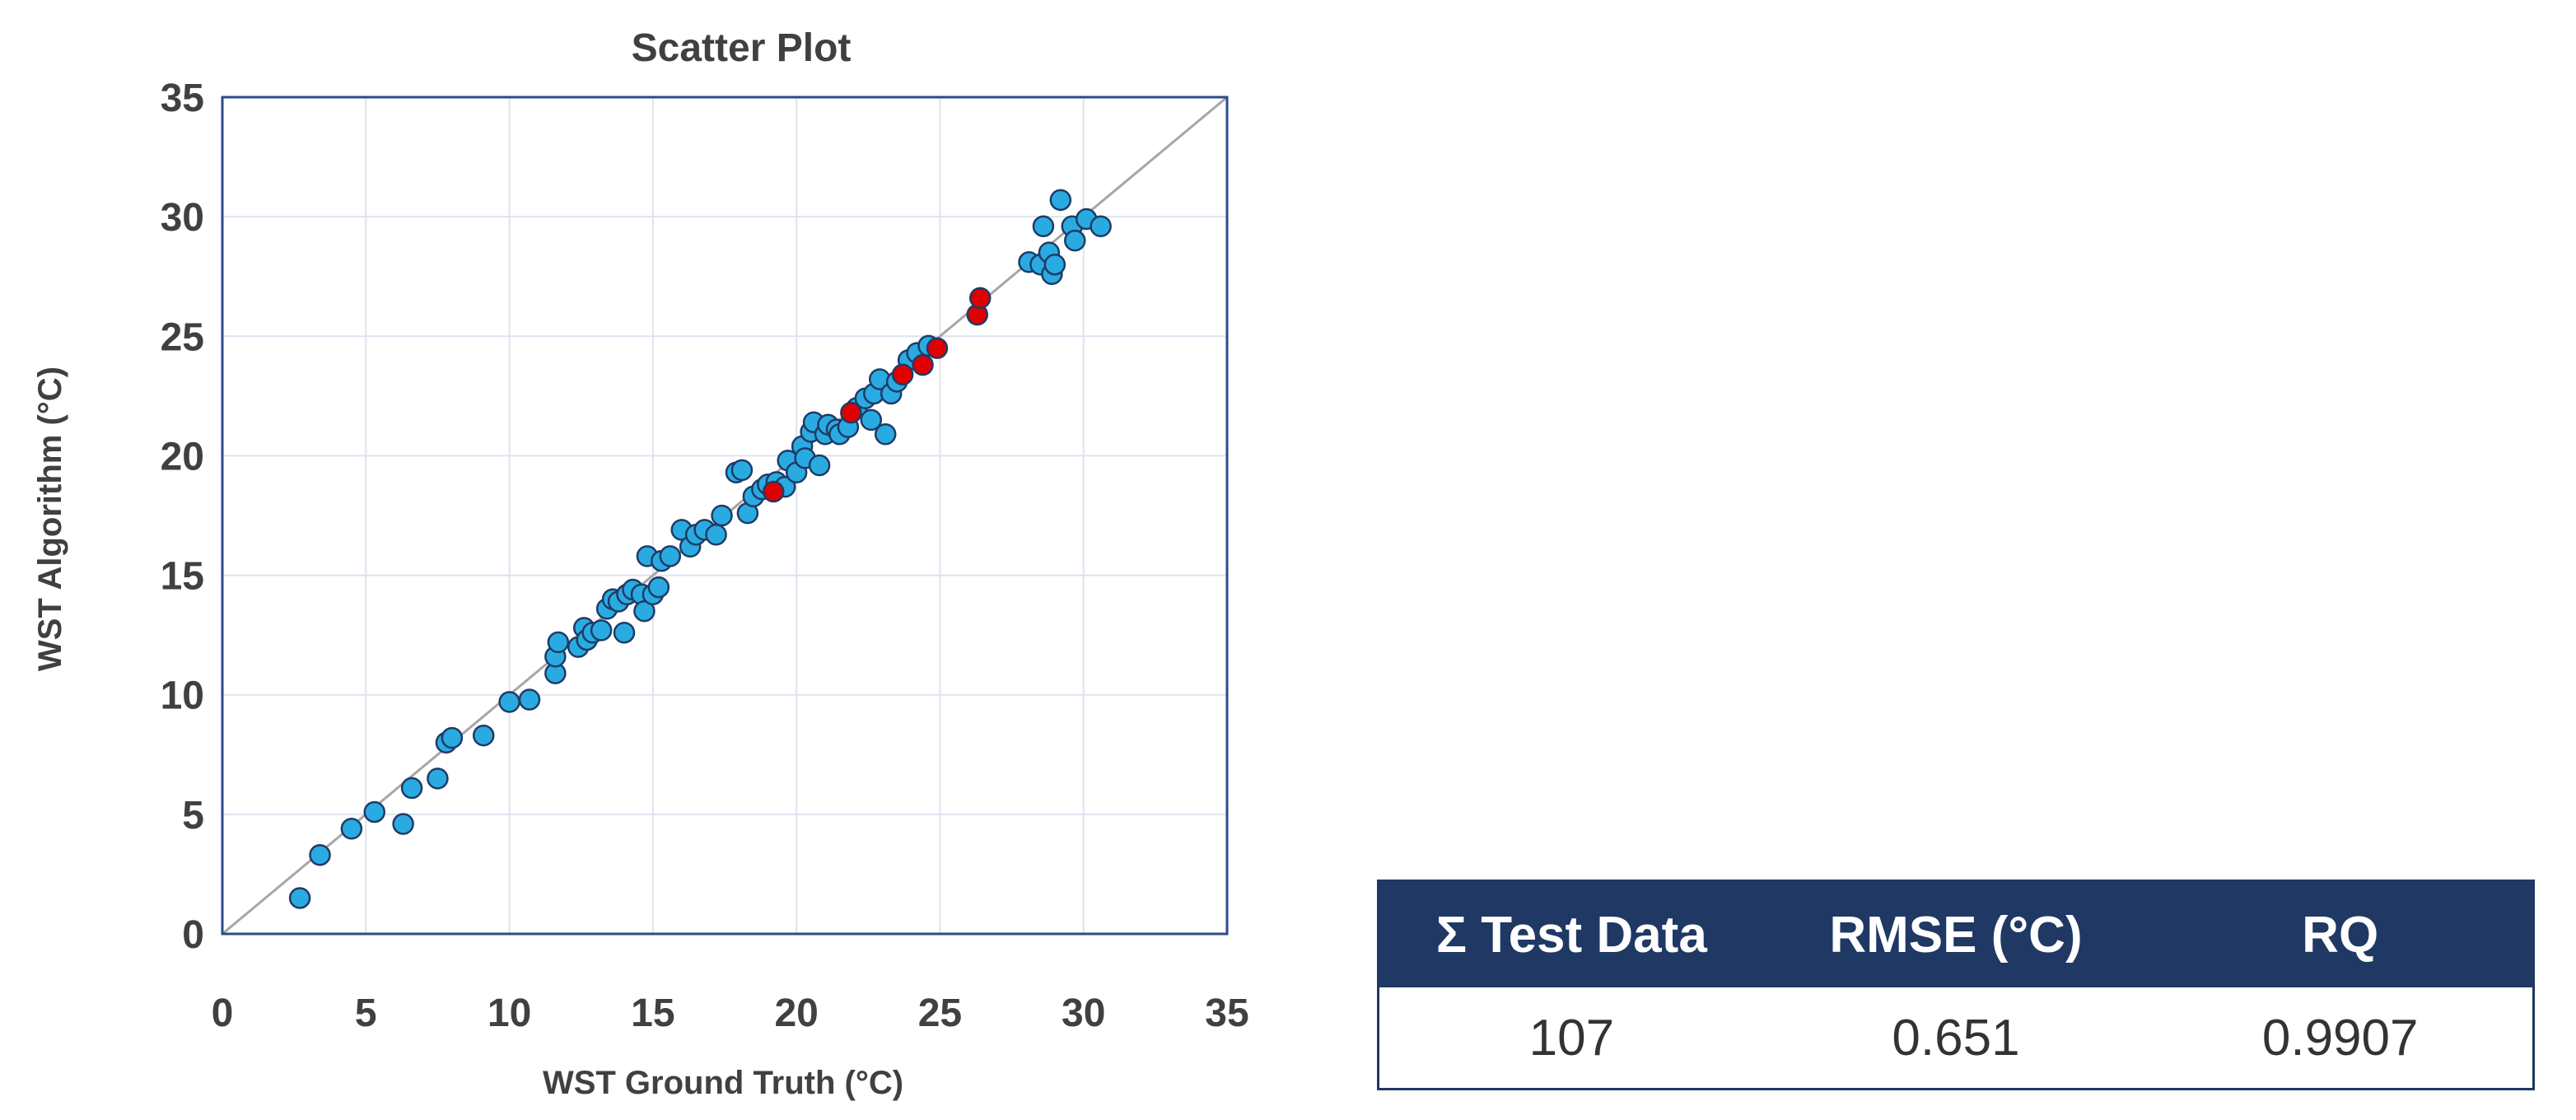 The width and height of the screenshot is (2576, 1120). Describe the element at coordinates (182, 218) in the screenshot. I see `y-tick-label: 30` at that location.